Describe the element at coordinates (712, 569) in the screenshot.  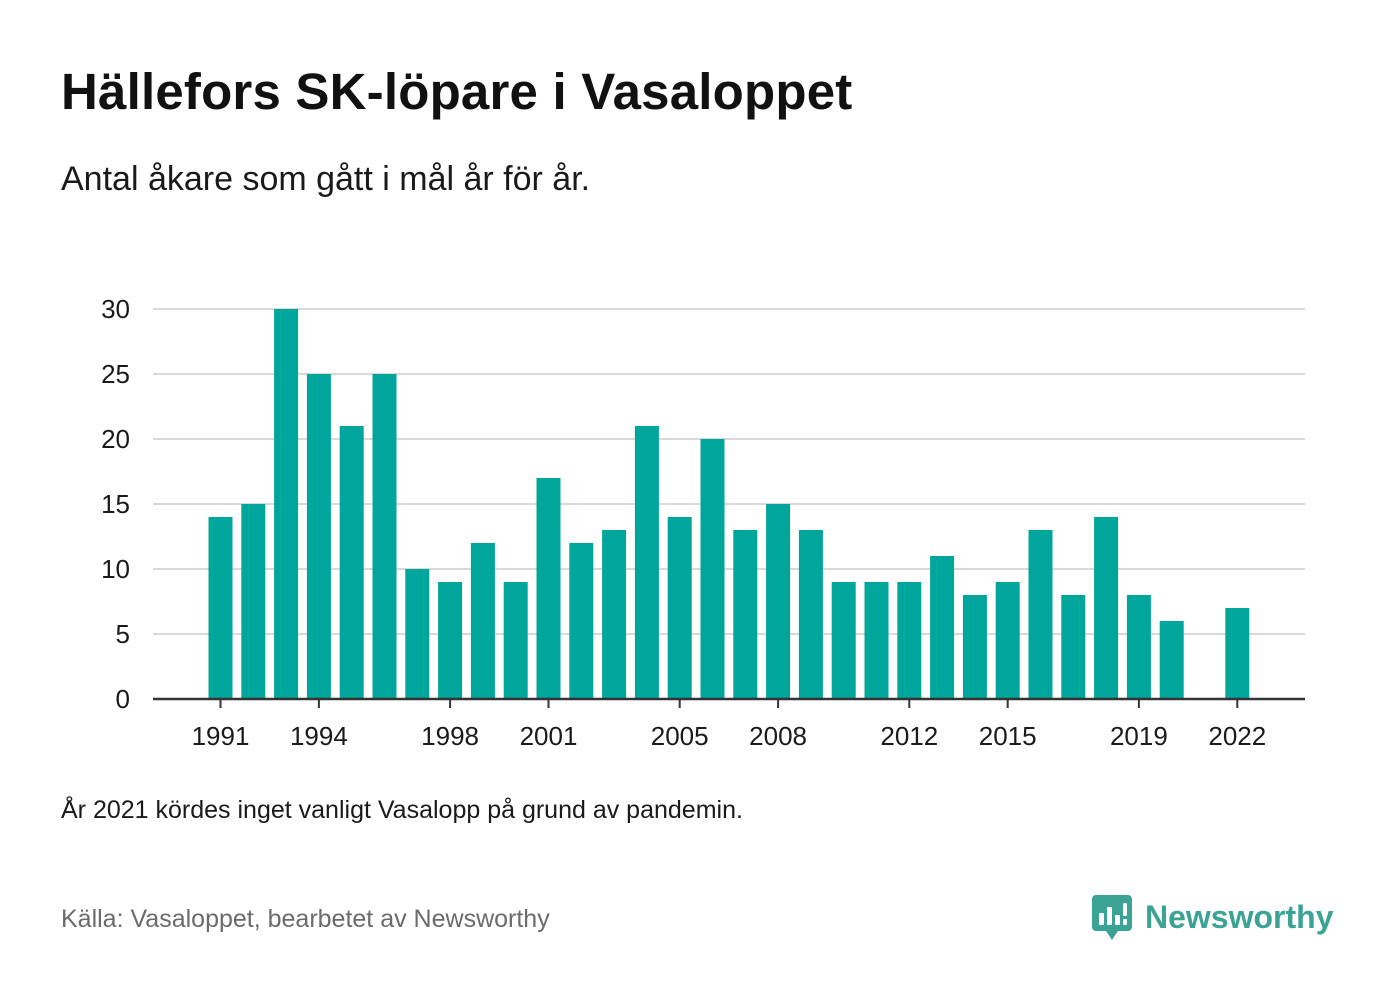
I see `bar-2006` at that location.